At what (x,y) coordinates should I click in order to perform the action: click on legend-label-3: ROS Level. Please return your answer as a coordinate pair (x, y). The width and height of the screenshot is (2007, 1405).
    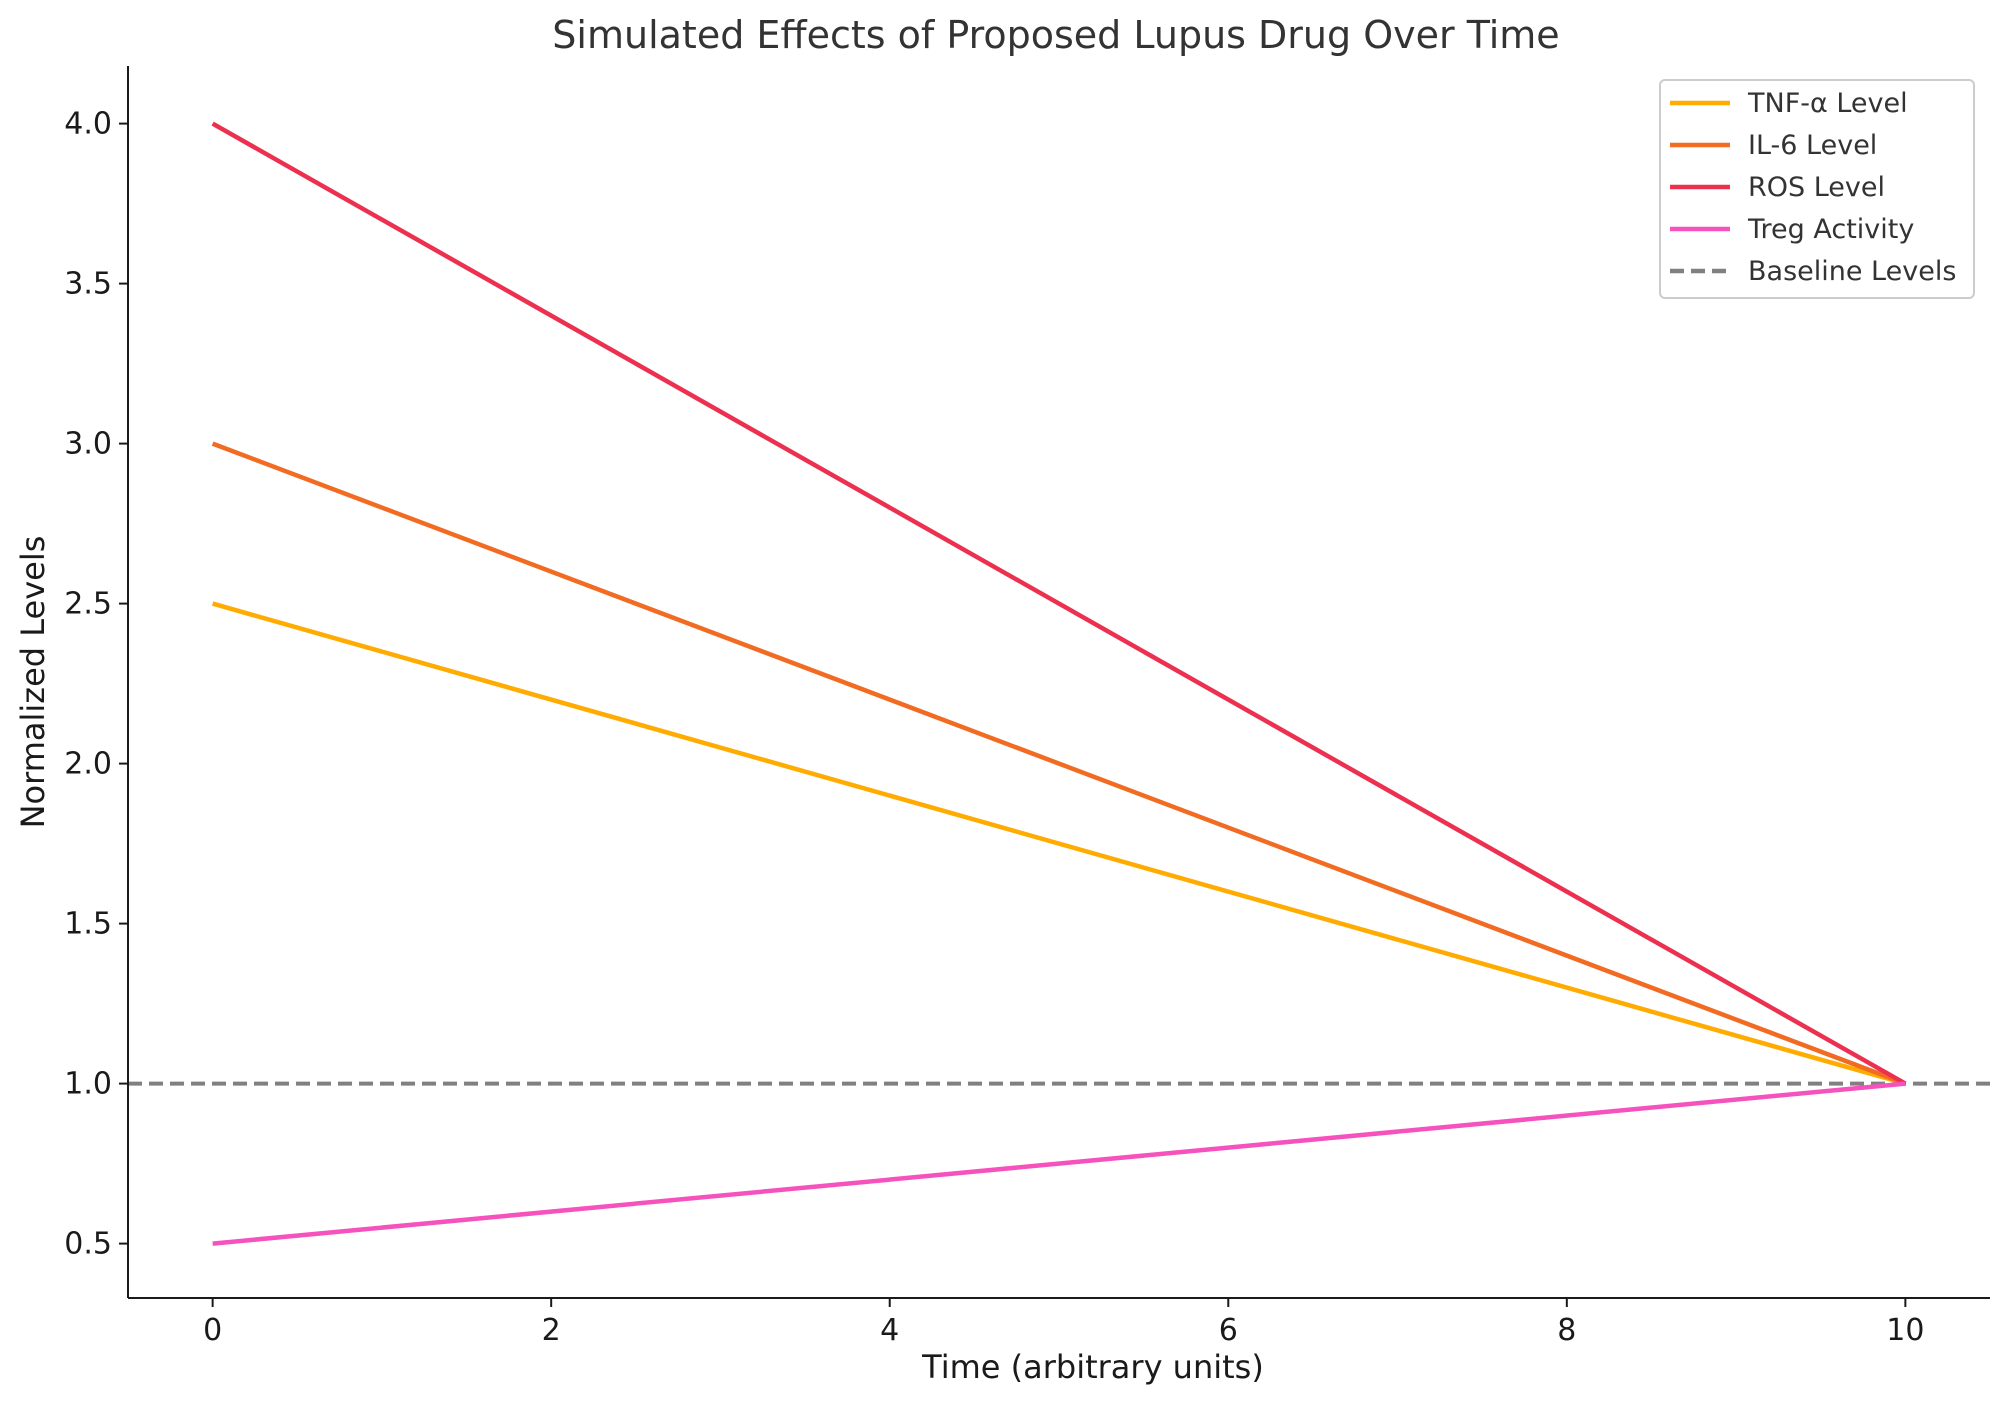
    Looking at the image, I should click on (1816, 187).